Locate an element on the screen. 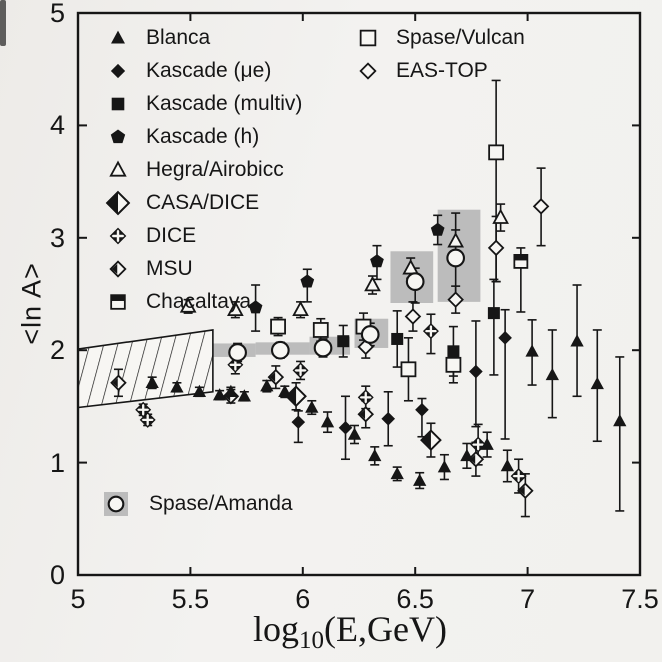 The image size is (662, 662). legend-item-spase-amanda: Spase/Amanda is located at coordinates (197, 504).